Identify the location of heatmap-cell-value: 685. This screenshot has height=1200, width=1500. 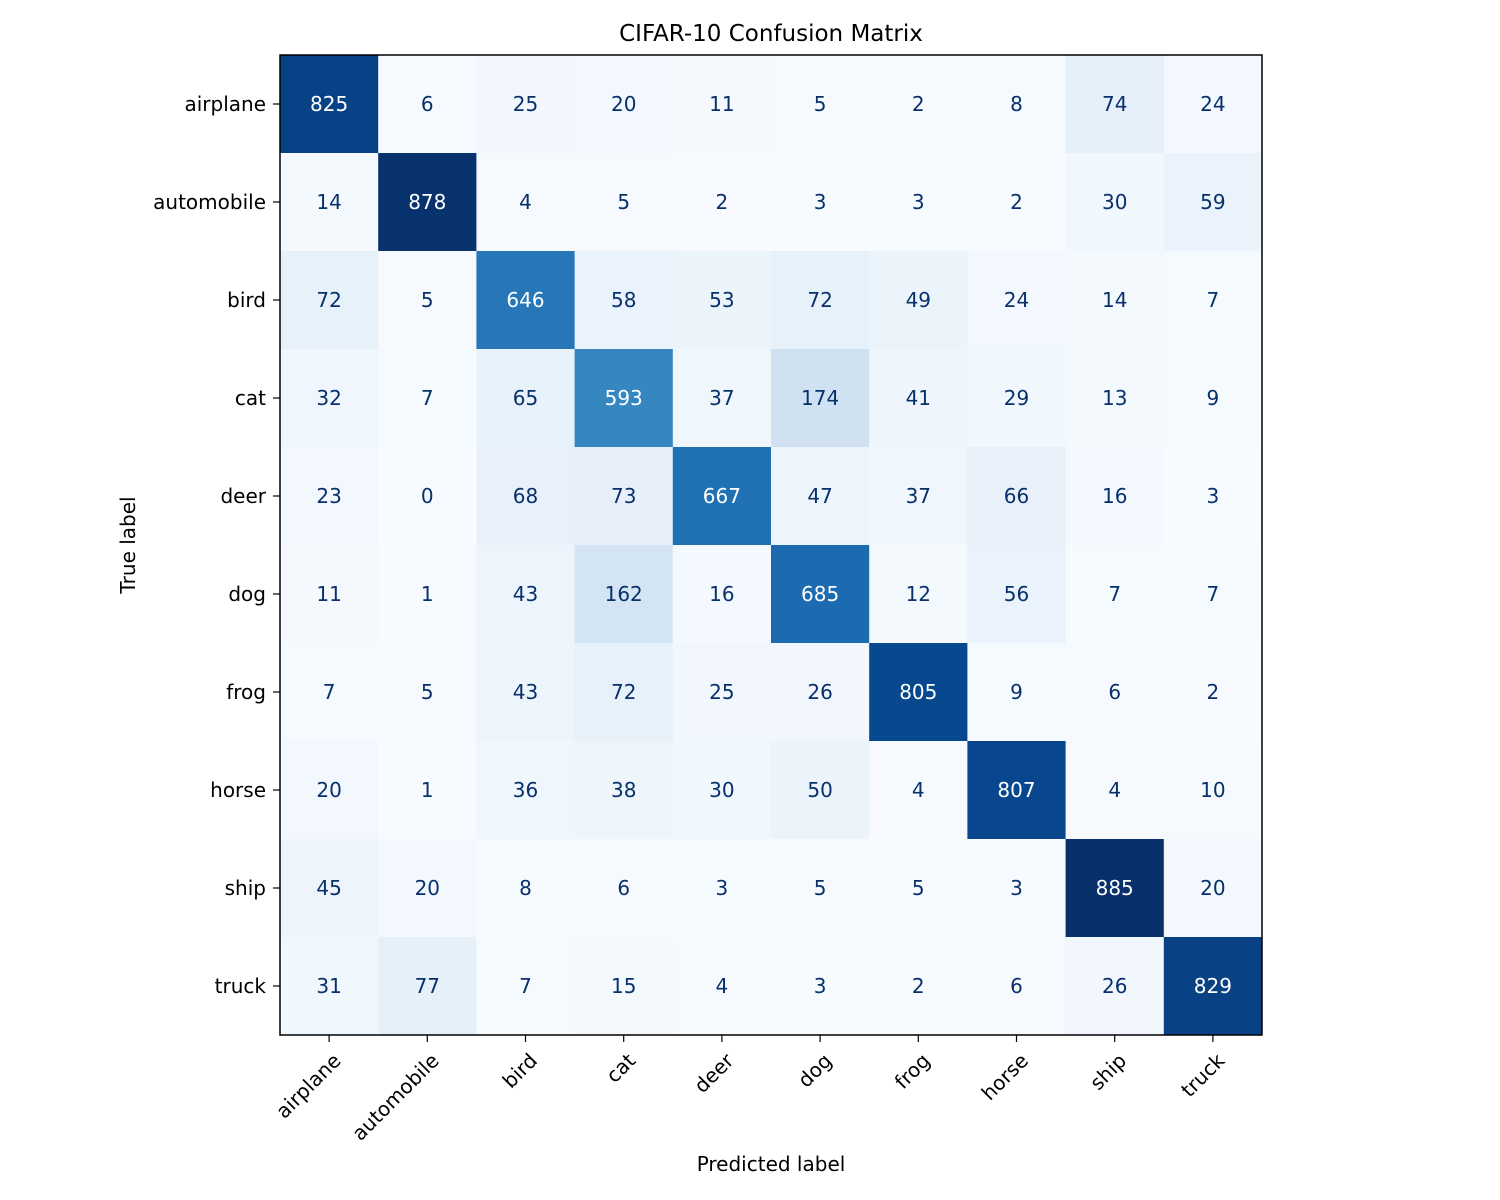
(820, 594).